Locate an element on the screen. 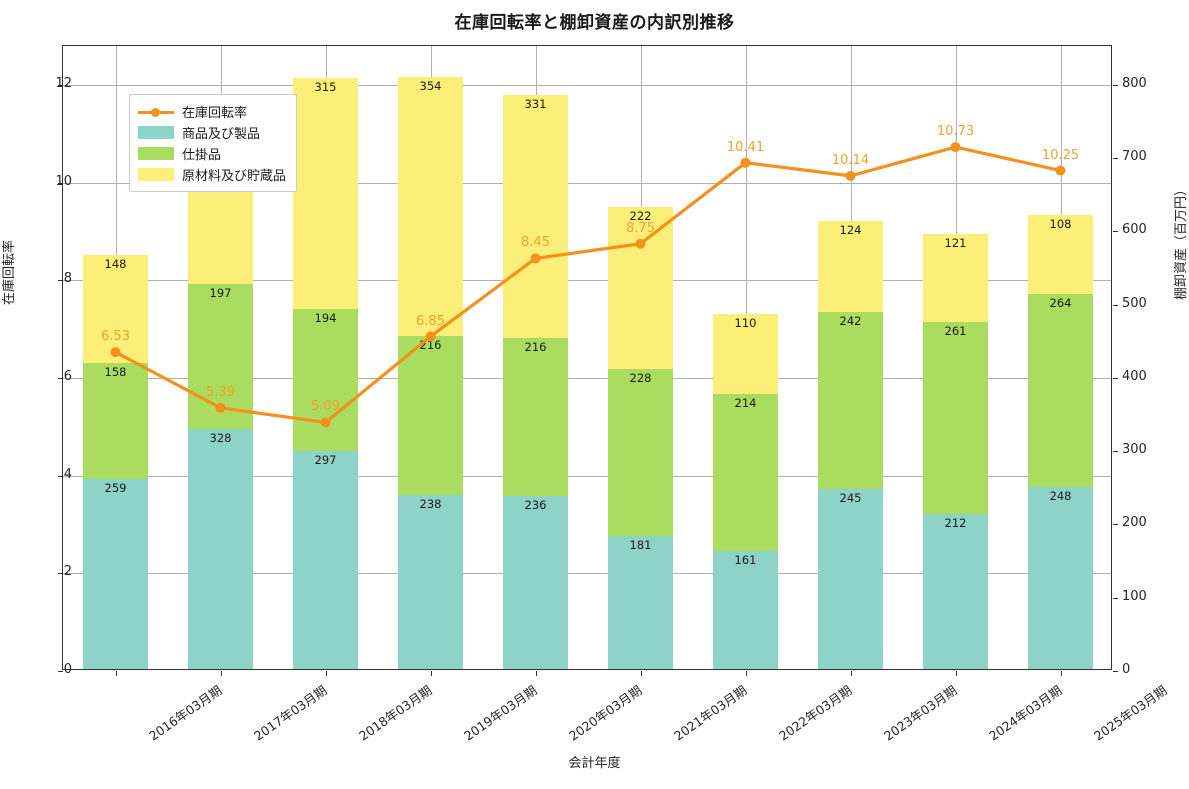 The width and height of the screenshot is (1189, 789). legend-item-label: 仕掛品 is located at coordinates (202, 155).